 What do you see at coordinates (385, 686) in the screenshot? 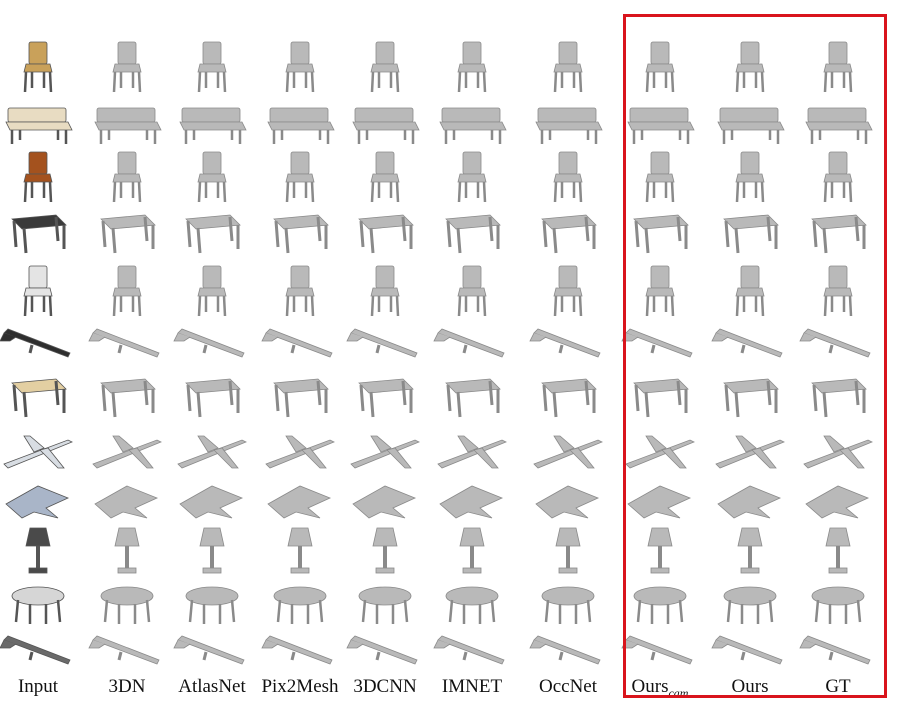
I see `column-label-3dcnn: 3DCNN` at bounding box center [385, 686].